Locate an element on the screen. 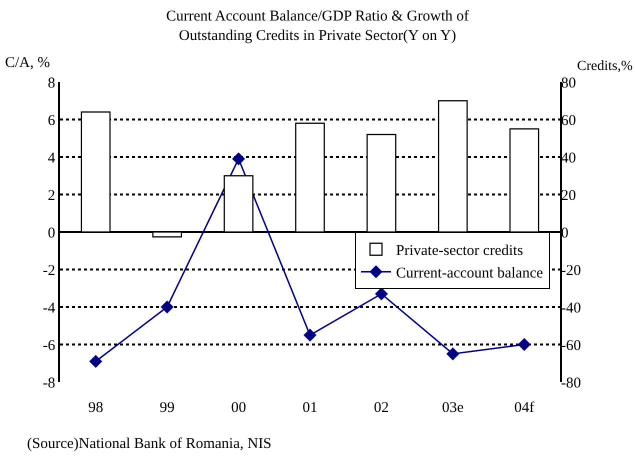 This screenshot has width=635, height=459. x-tick-label: 99 is located at coordinates (167, 408).